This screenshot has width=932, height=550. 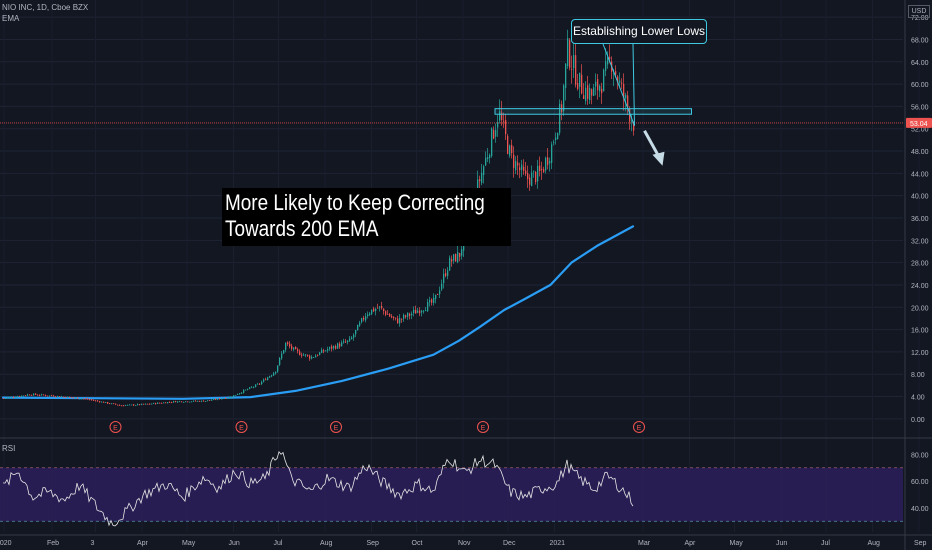 I want to click on rsi-band, so click(x=451, y=494).